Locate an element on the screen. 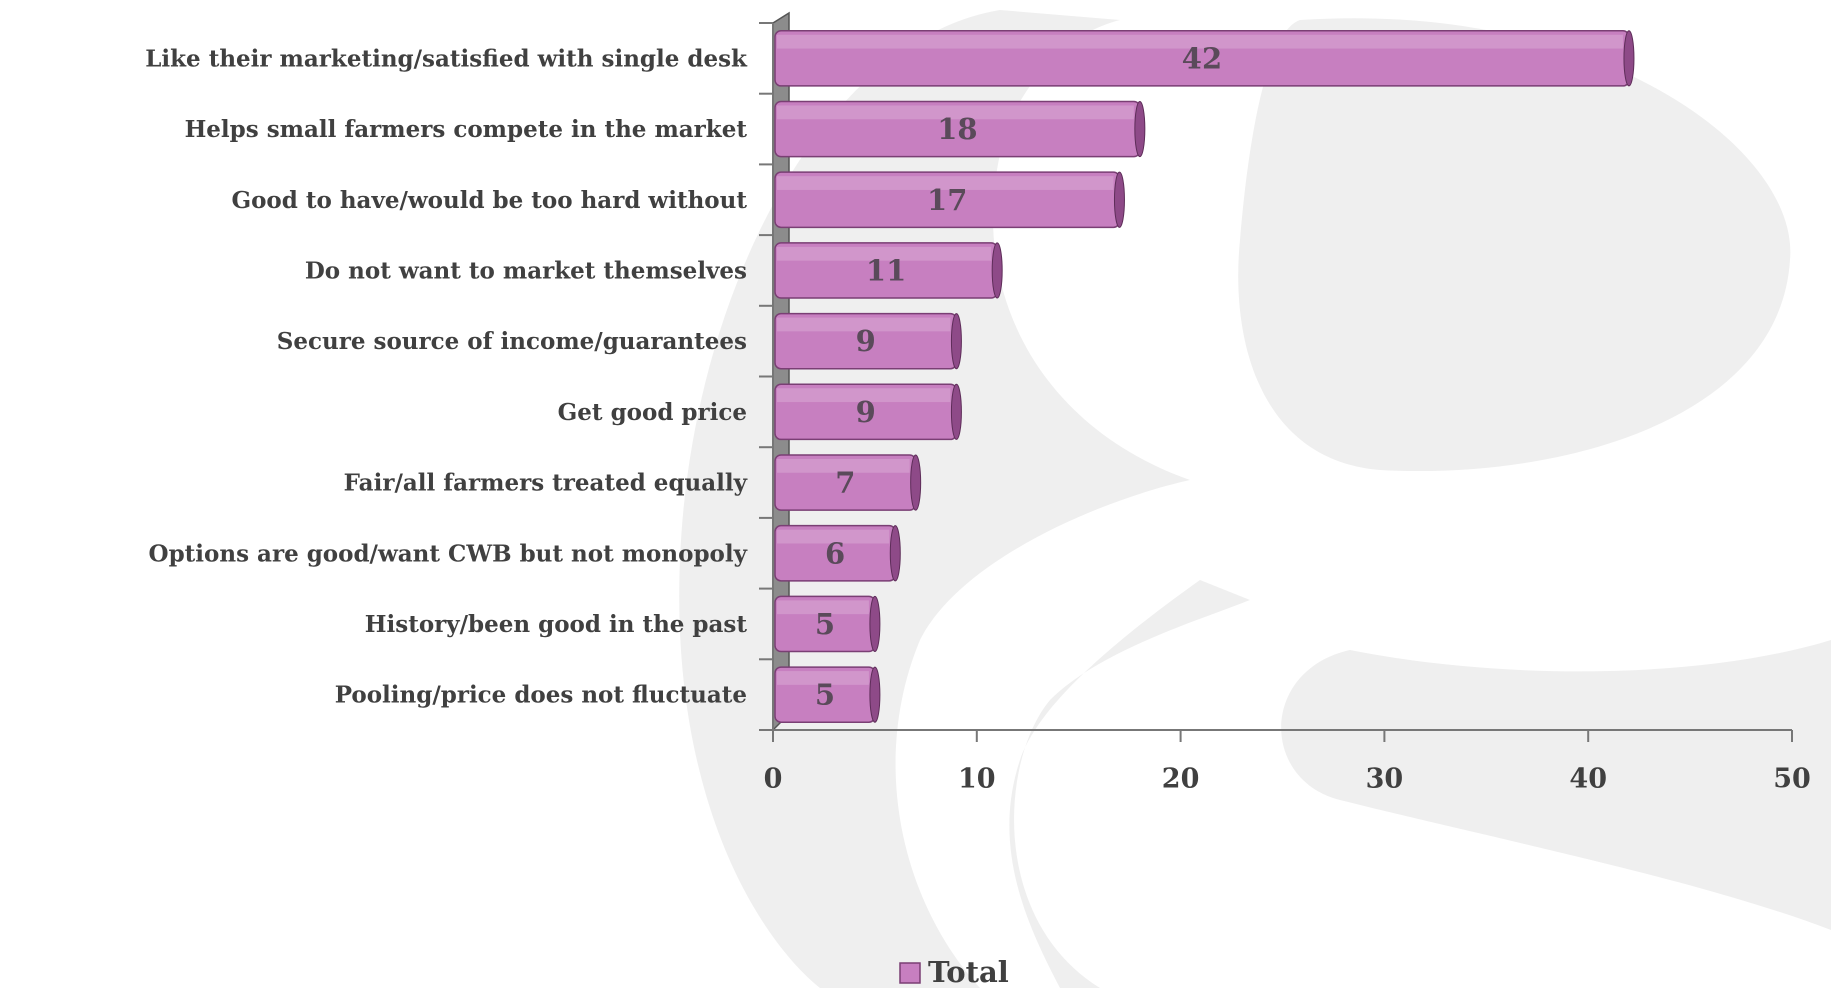 The height and width of the screenshot is (988, 1831). x-tick-label: 40 is located at coordinates (1588, 779).